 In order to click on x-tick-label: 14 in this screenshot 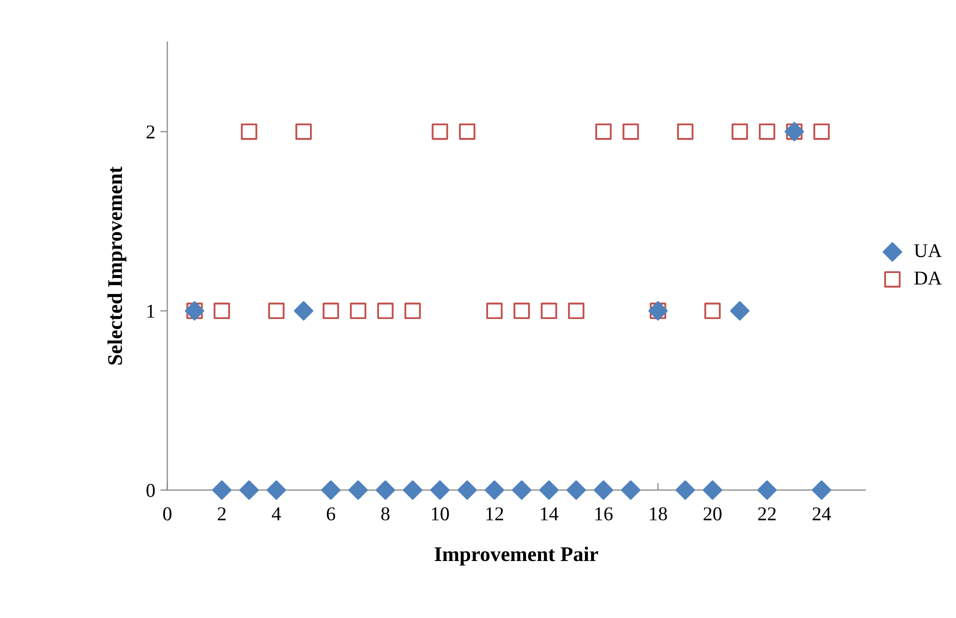, I will do `click(549, 513)`.